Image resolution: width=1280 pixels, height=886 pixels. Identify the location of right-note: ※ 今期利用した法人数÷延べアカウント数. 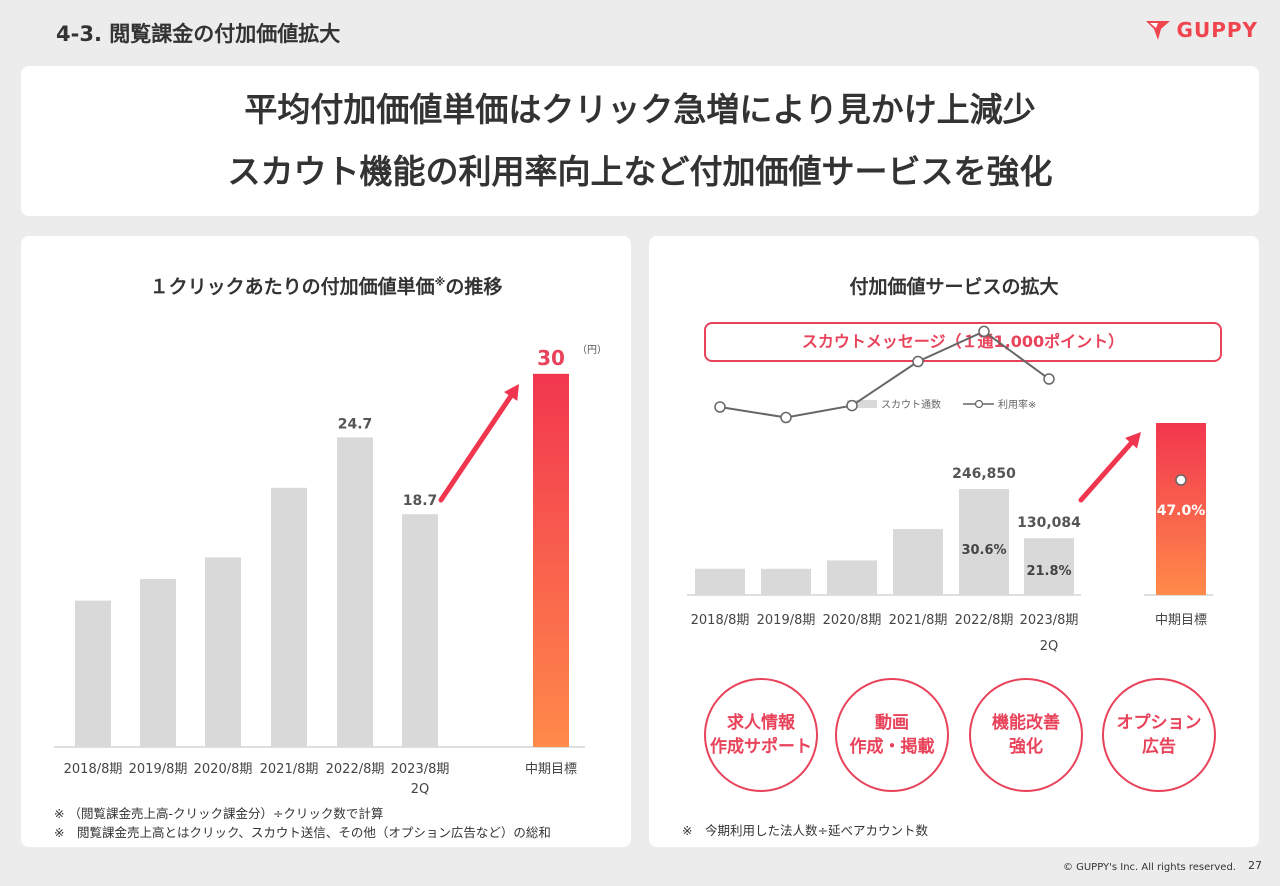
(805, 830).